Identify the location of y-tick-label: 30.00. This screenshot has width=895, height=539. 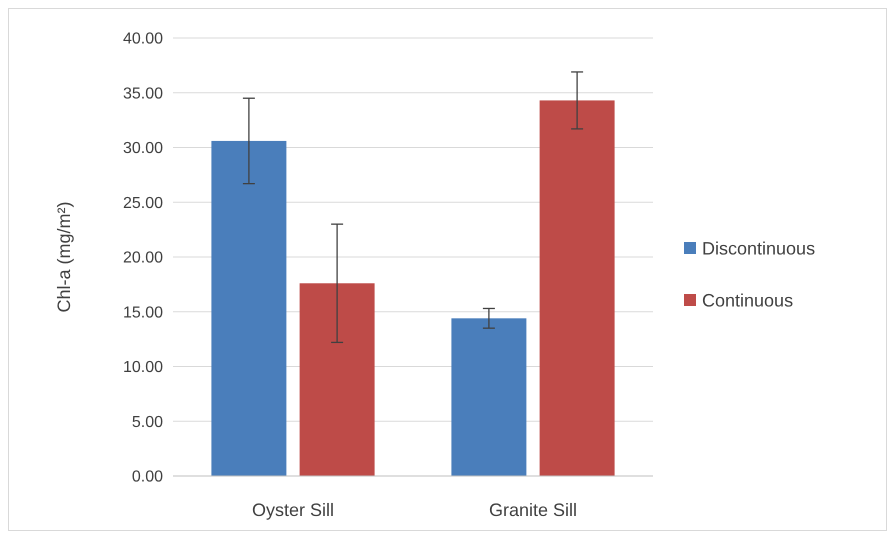
(143, 149).